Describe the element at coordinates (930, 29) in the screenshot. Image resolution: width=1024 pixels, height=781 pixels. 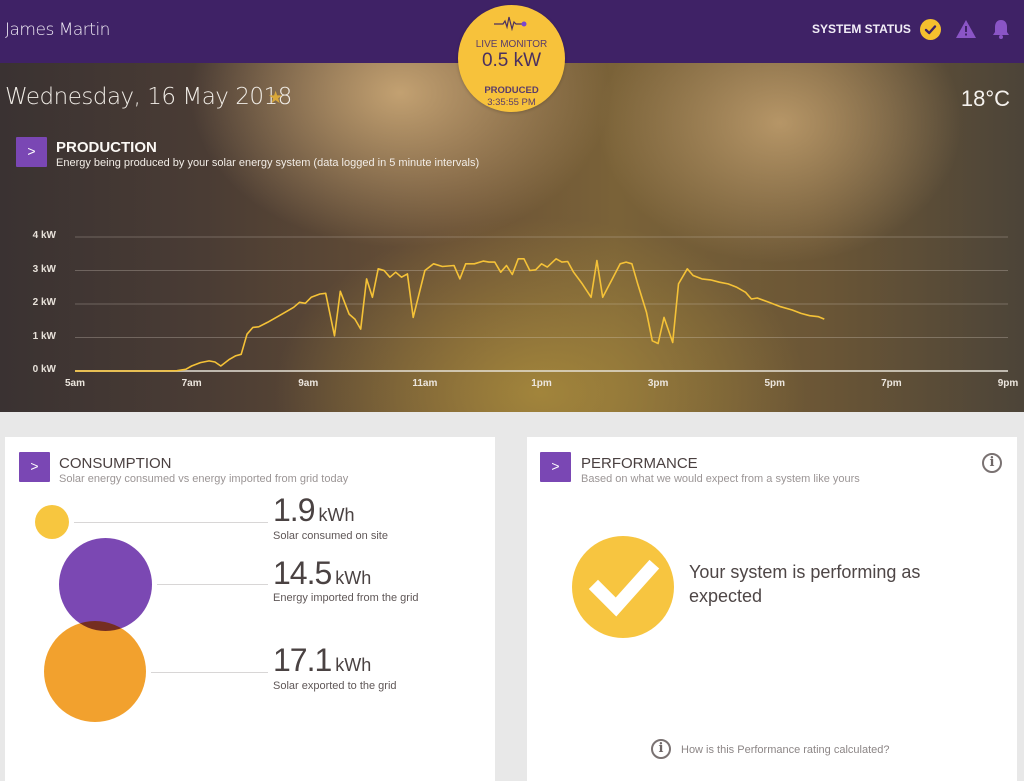
I see `check-circle-icon` at that location.